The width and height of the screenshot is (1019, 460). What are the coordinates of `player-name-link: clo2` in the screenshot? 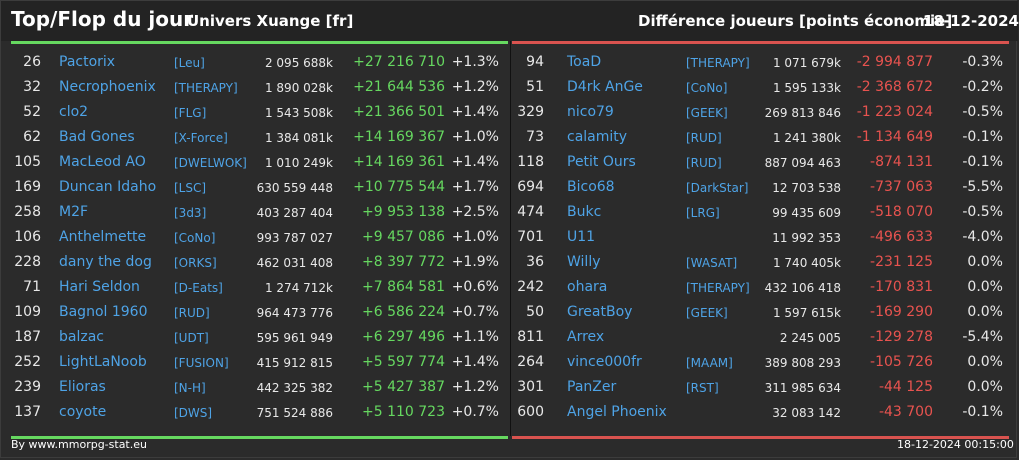 It's located at (74, 112).